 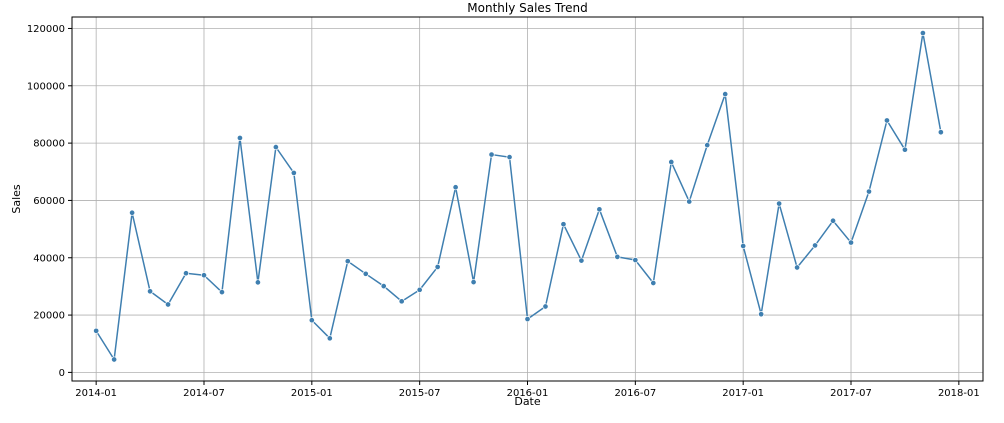 What do you see at coordinates (527, 8) in the screenshot?
I see `chart-title: Monthly Sales Trend` at bounding box center [527, 8].